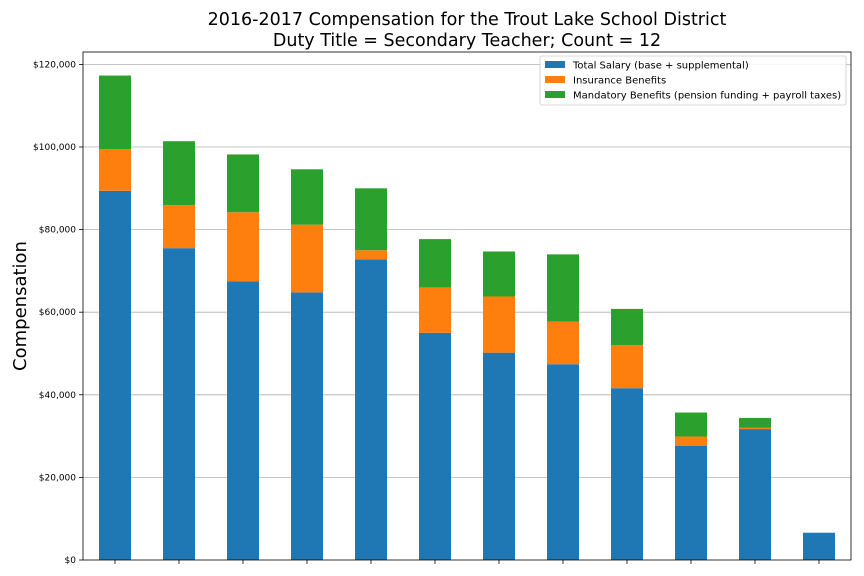  Describe the element at coordinates (57, 396) in the screenshot. I see `y-tick-label-2: $40,000` at that location.